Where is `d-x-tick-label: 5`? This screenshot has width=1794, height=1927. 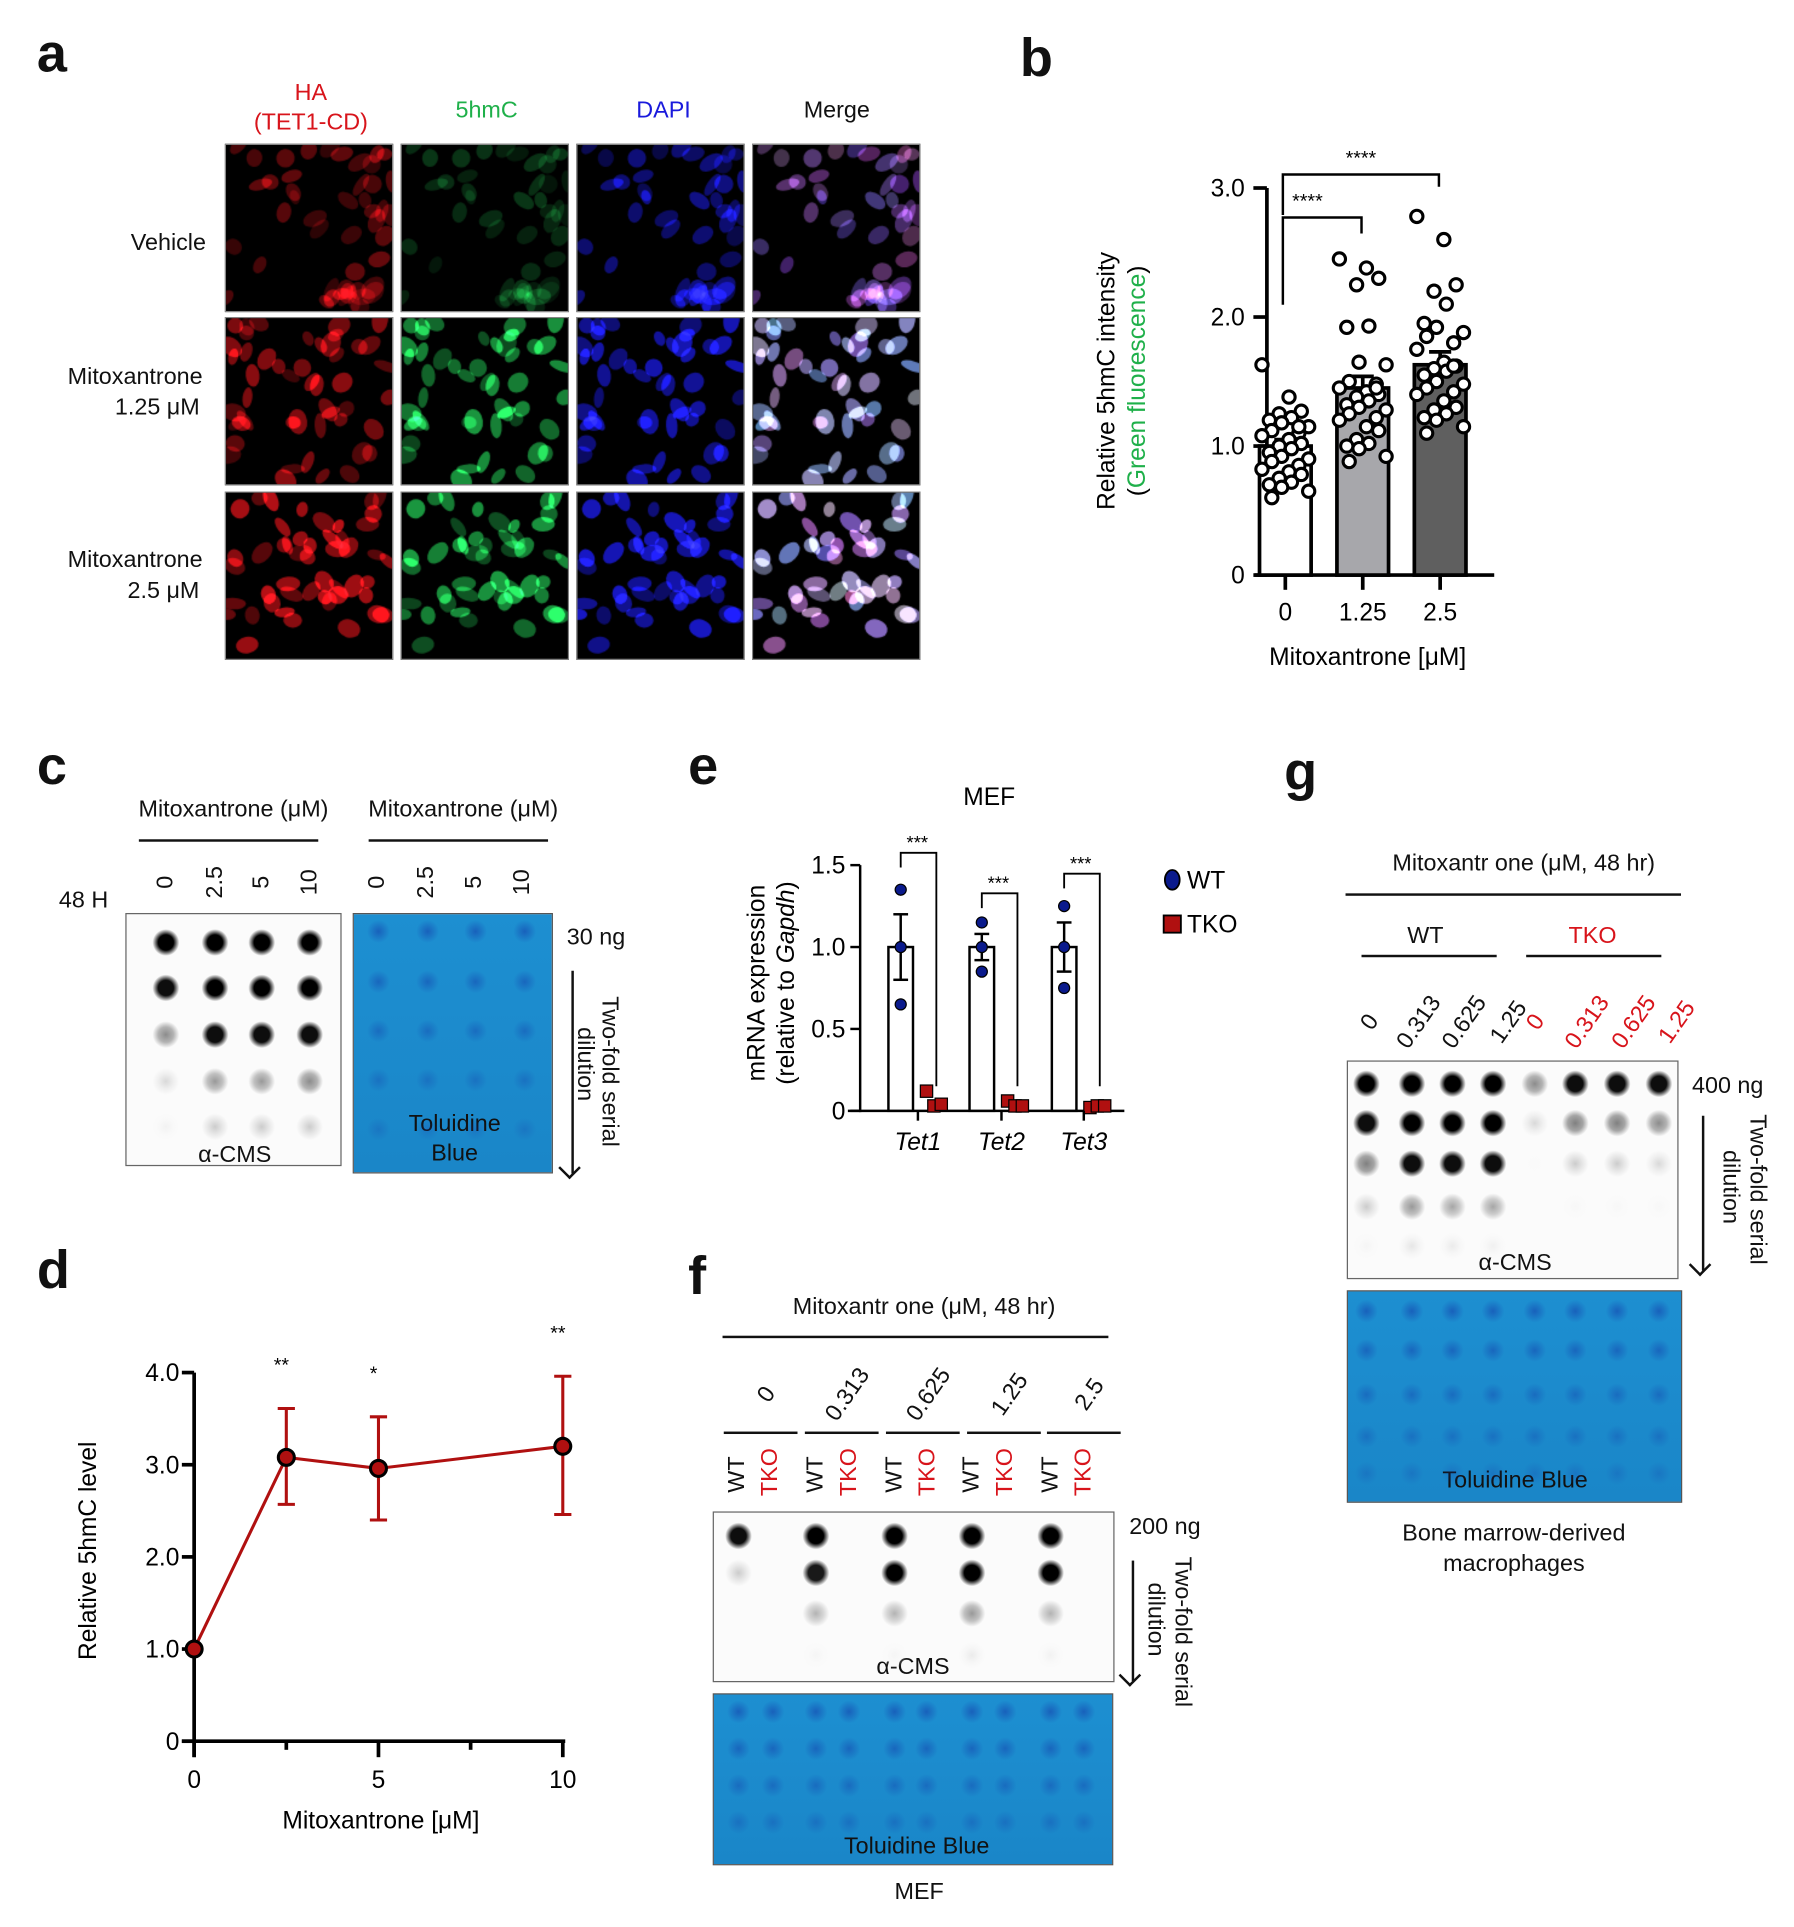 d-x-tick-label: 5 is located at coordinates (379, 1780).